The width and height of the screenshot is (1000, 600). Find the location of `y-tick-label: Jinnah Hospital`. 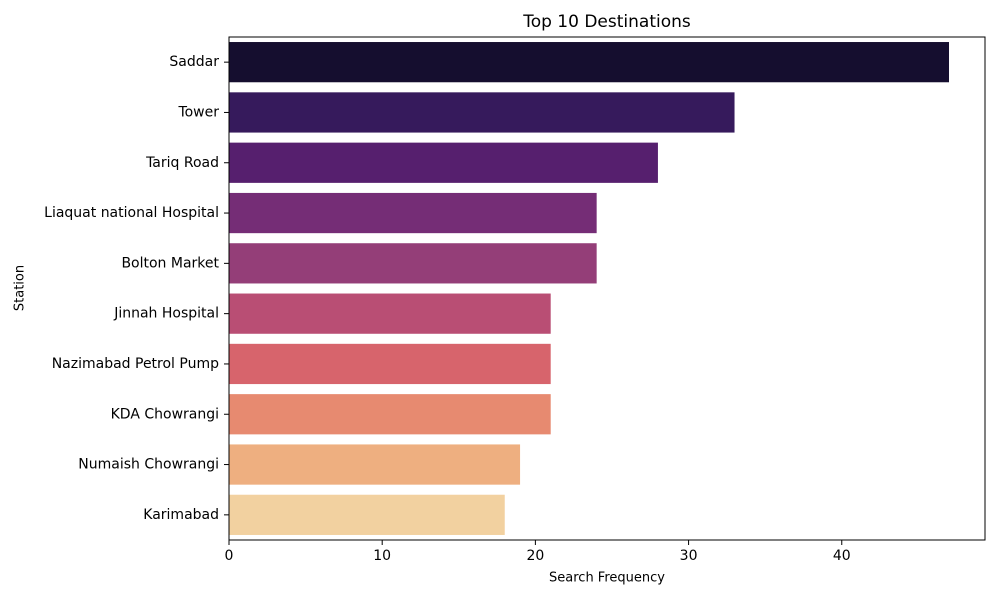

y-tick-label: Jinnah Hospital is located at coordinates (166, 314).